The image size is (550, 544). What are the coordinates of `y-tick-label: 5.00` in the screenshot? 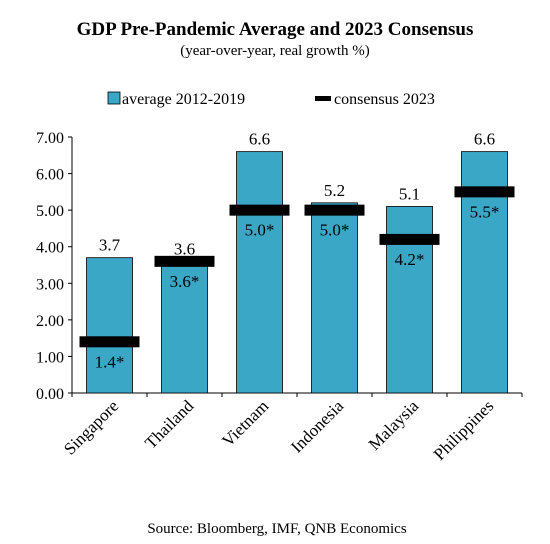 It's located at (50, 211).